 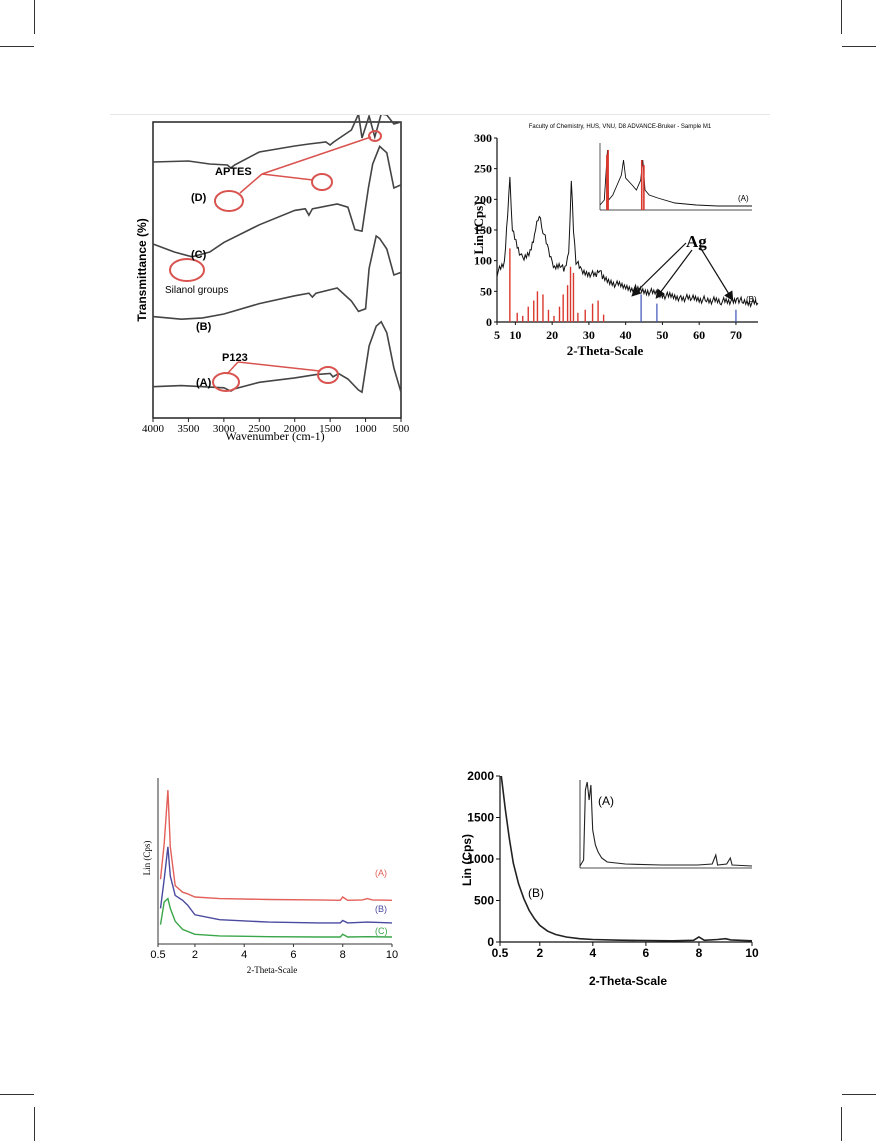 What do you see at coordinates (295, 429) in the screenshot?
I see `ftir-x-tick-label: 2000` at bounding box center [295, 429].